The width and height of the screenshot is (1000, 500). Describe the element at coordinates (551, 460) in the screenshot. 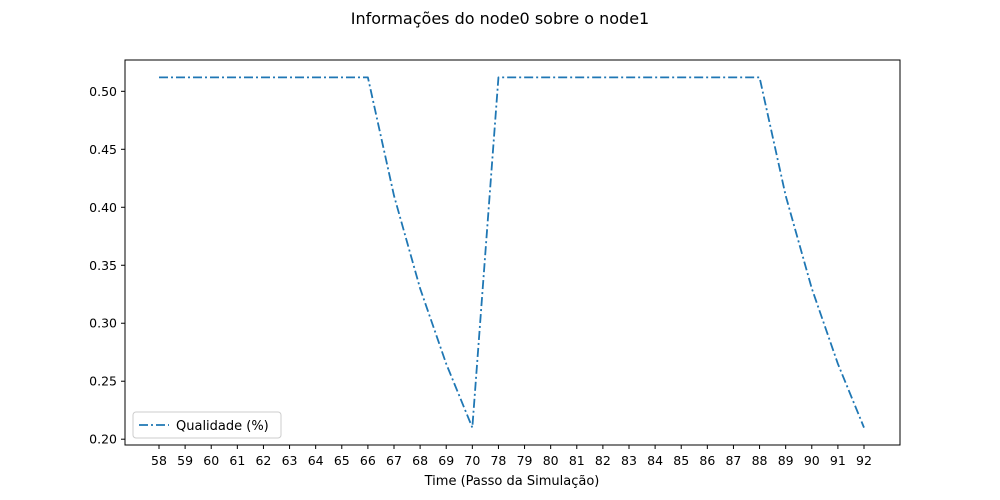

I see `x-tick-label: 80` at that location.